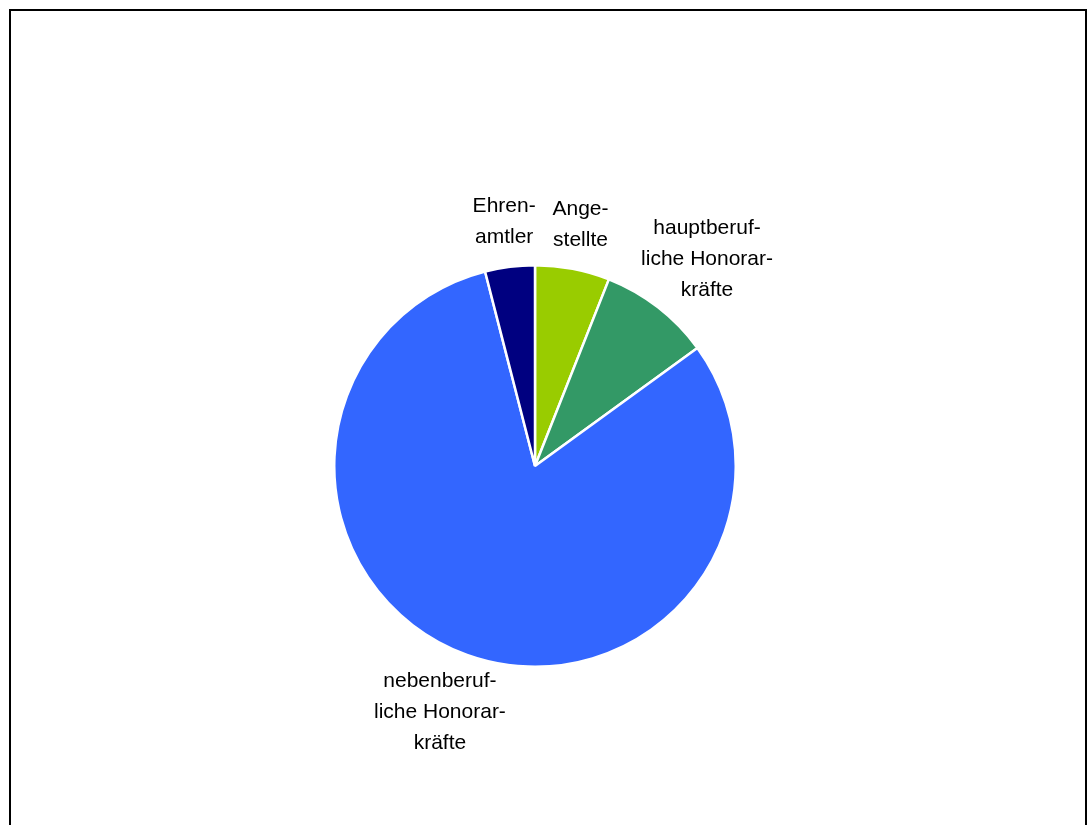  Describe the element at coordinates (439, 710) in the screenshot. I see `slice-label: nebenberuf- liche Honorar- kräfte` at that location.